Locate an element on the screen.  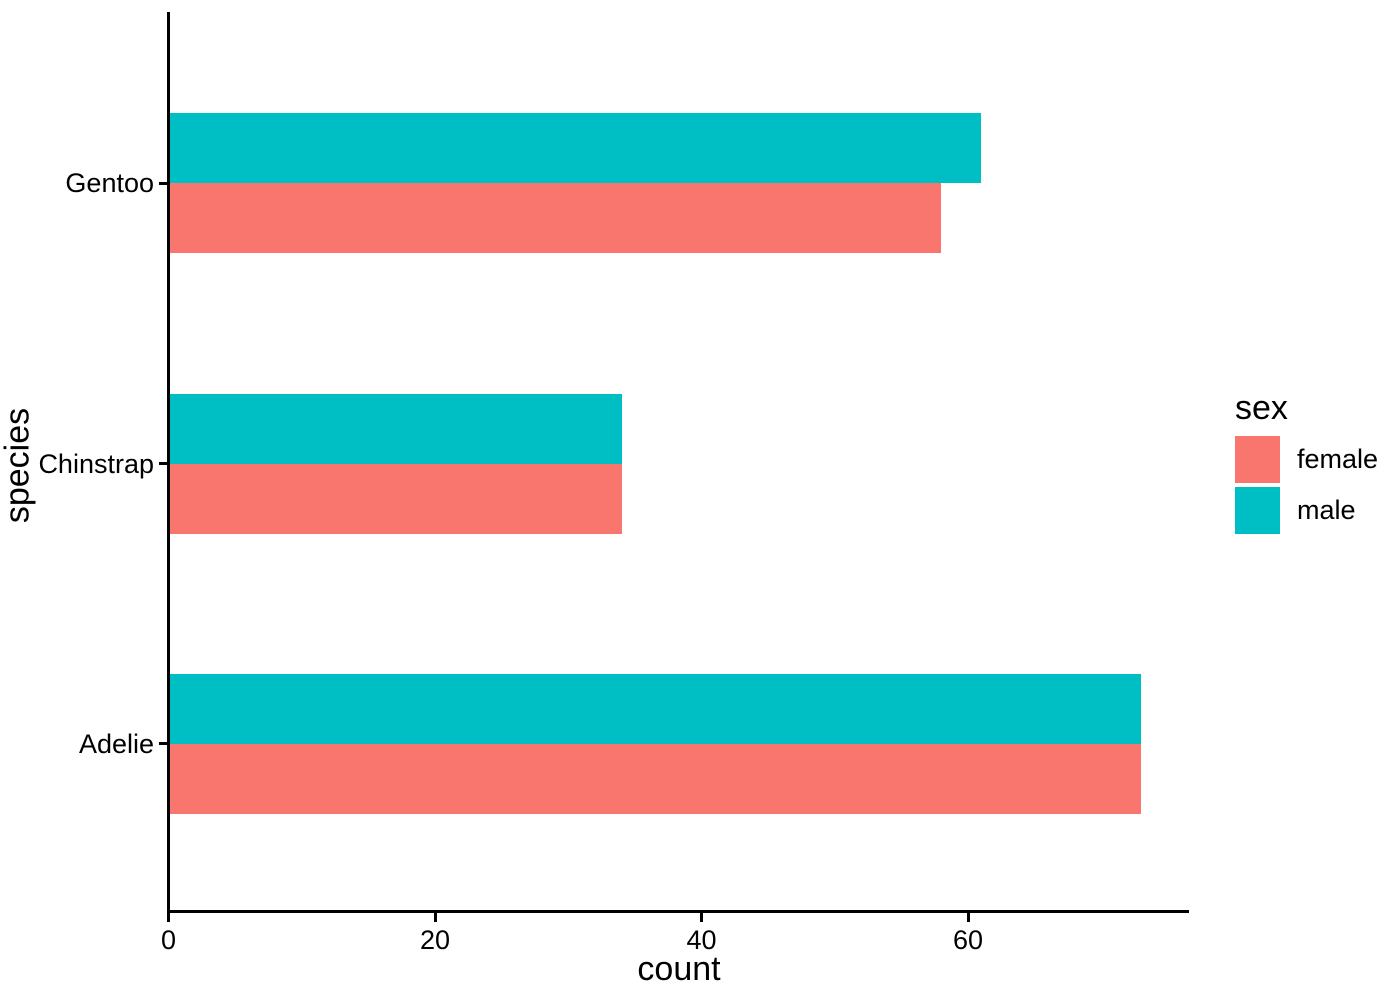
legend-entry-male: male is located at coordinates (1306, 510).